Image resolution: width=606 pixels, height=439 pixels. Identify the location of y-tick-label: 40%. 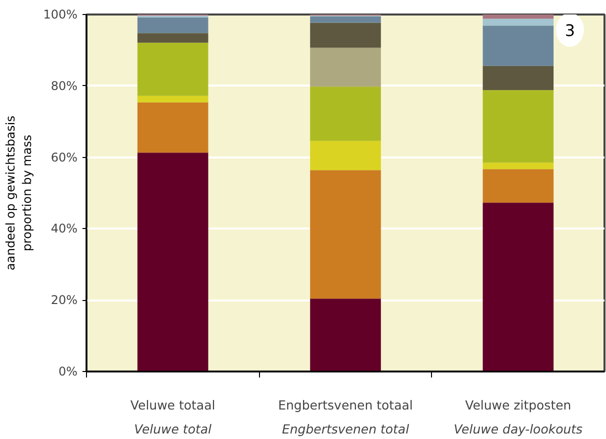
(64, 229).